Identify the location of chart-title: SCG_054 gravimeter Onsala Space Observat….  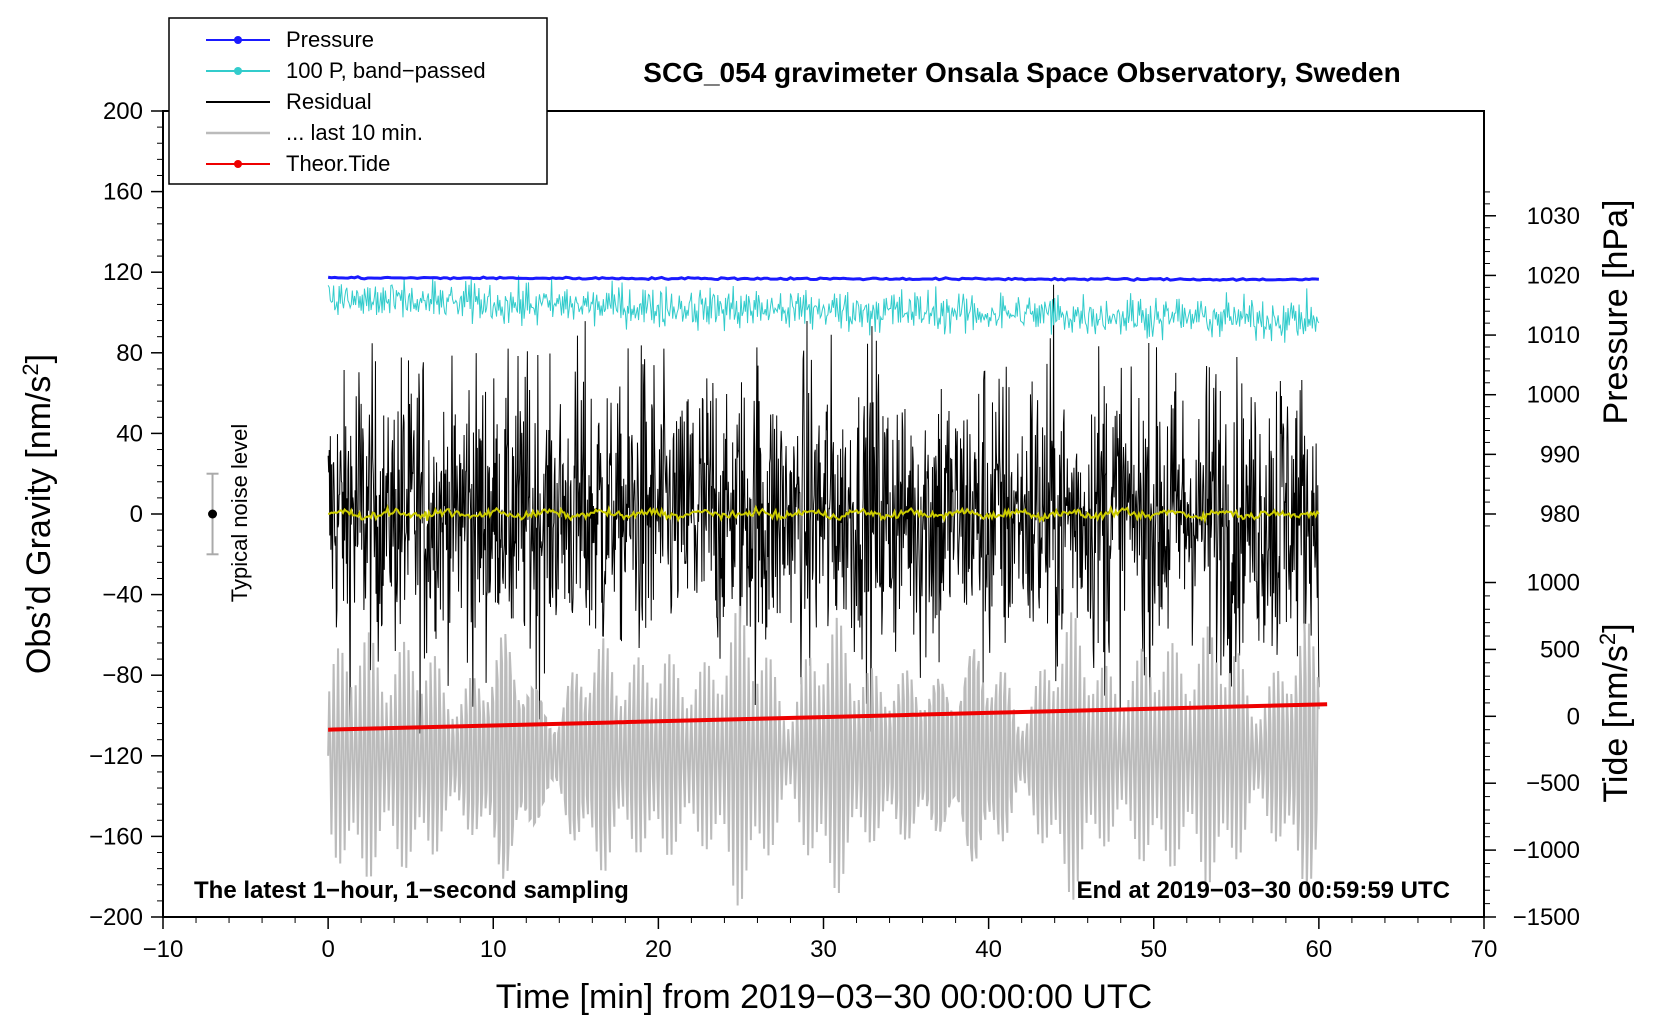
(1021, 72).